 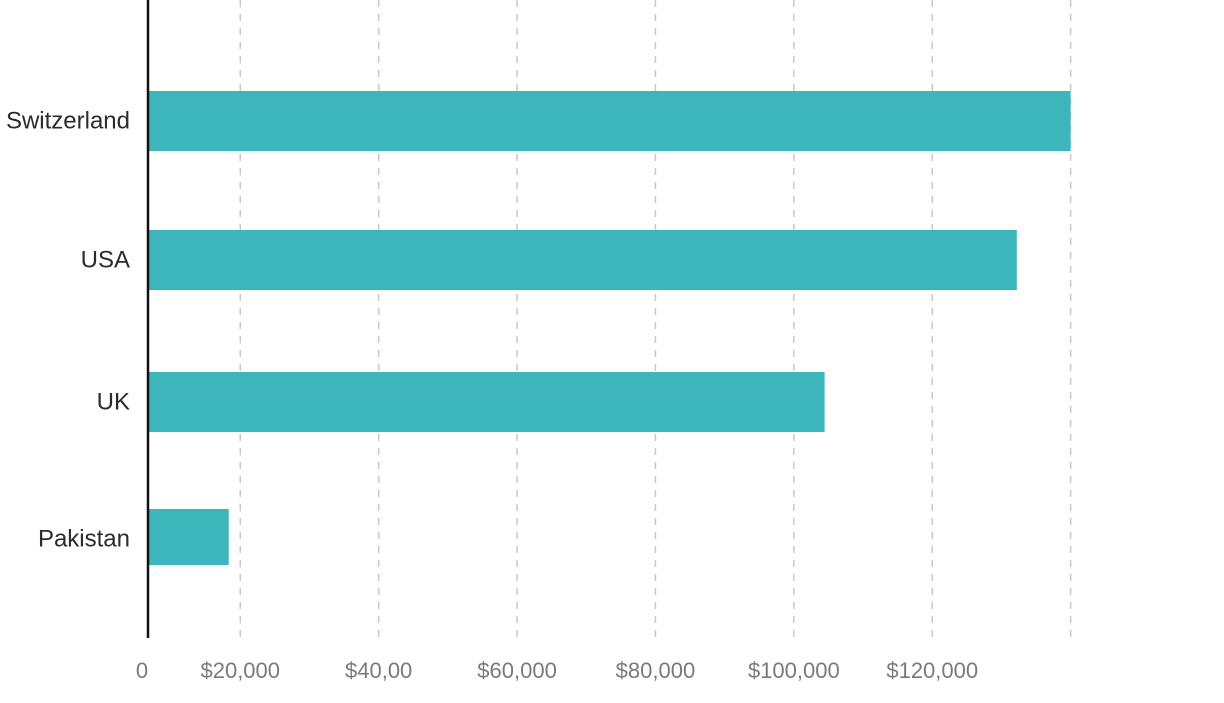 What do you see at coordinates (582, 260) in the screenshot?
I see `bar-usa` at bounding box center [582, 260].